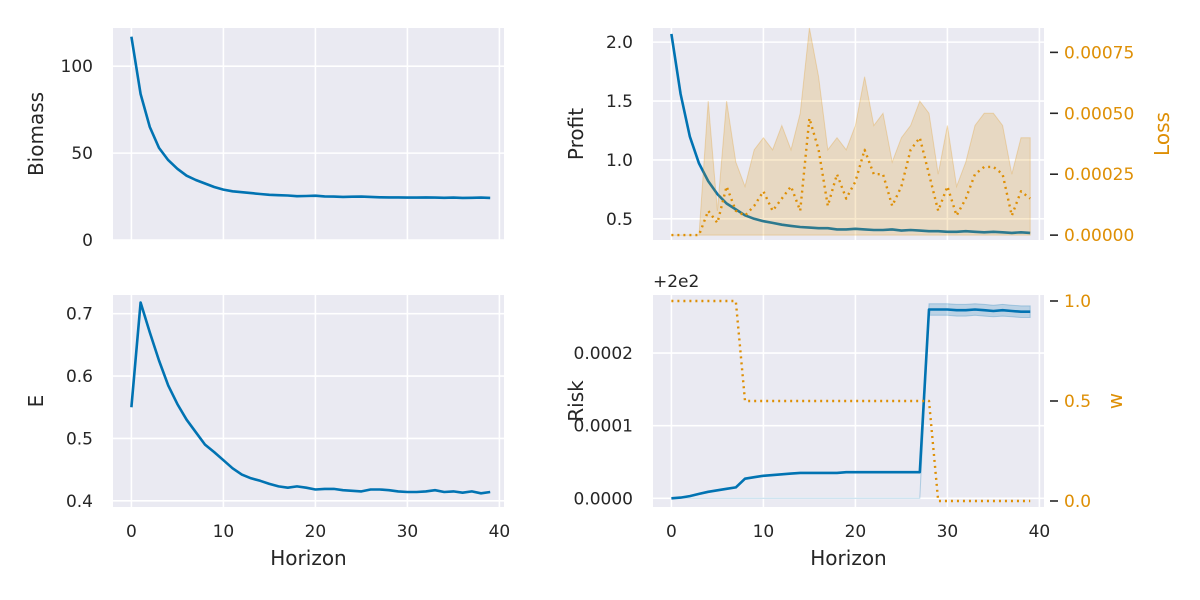 Image resolution: width=1200 pixels, height=600 pixels. Describe the element at coordinates (576, 134) in the screenshot. I see `y-axis-label: Profit` at that location.